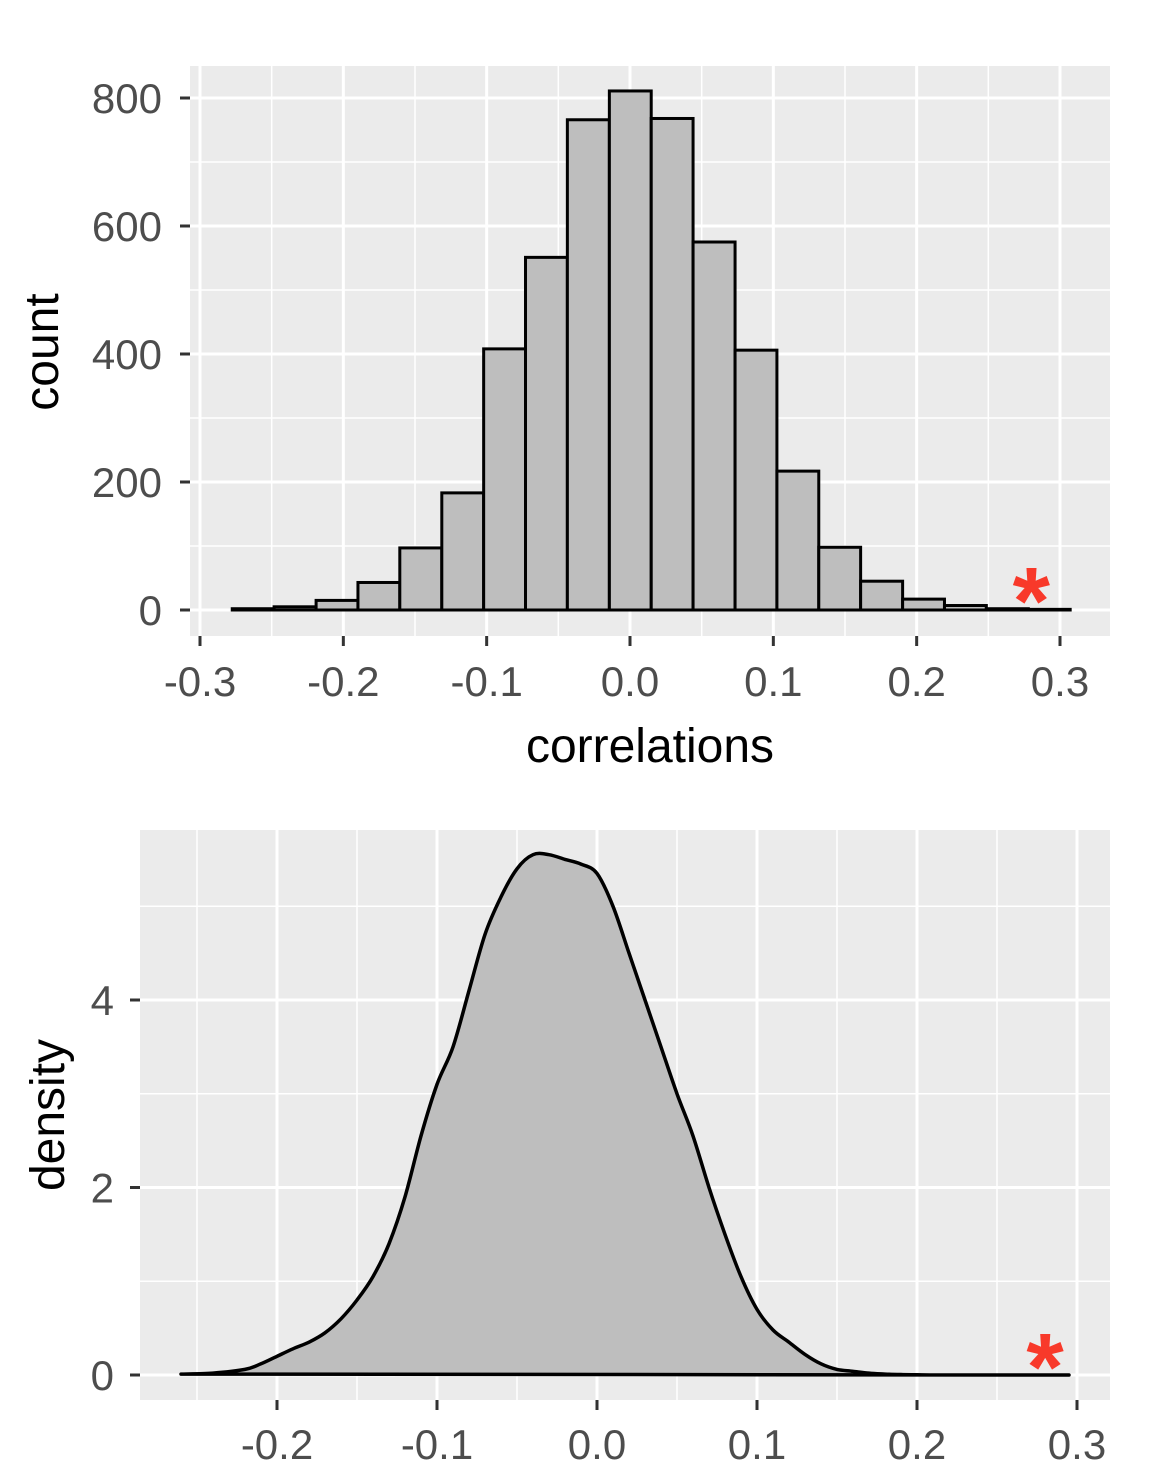 The height and width of the screenshot is (1474, 1151). What do you see at coordinates (757, 1444) in the screenshot?
I see `density-x-tick-label-0p1: 0.1` at bounding box center [757, 1444].